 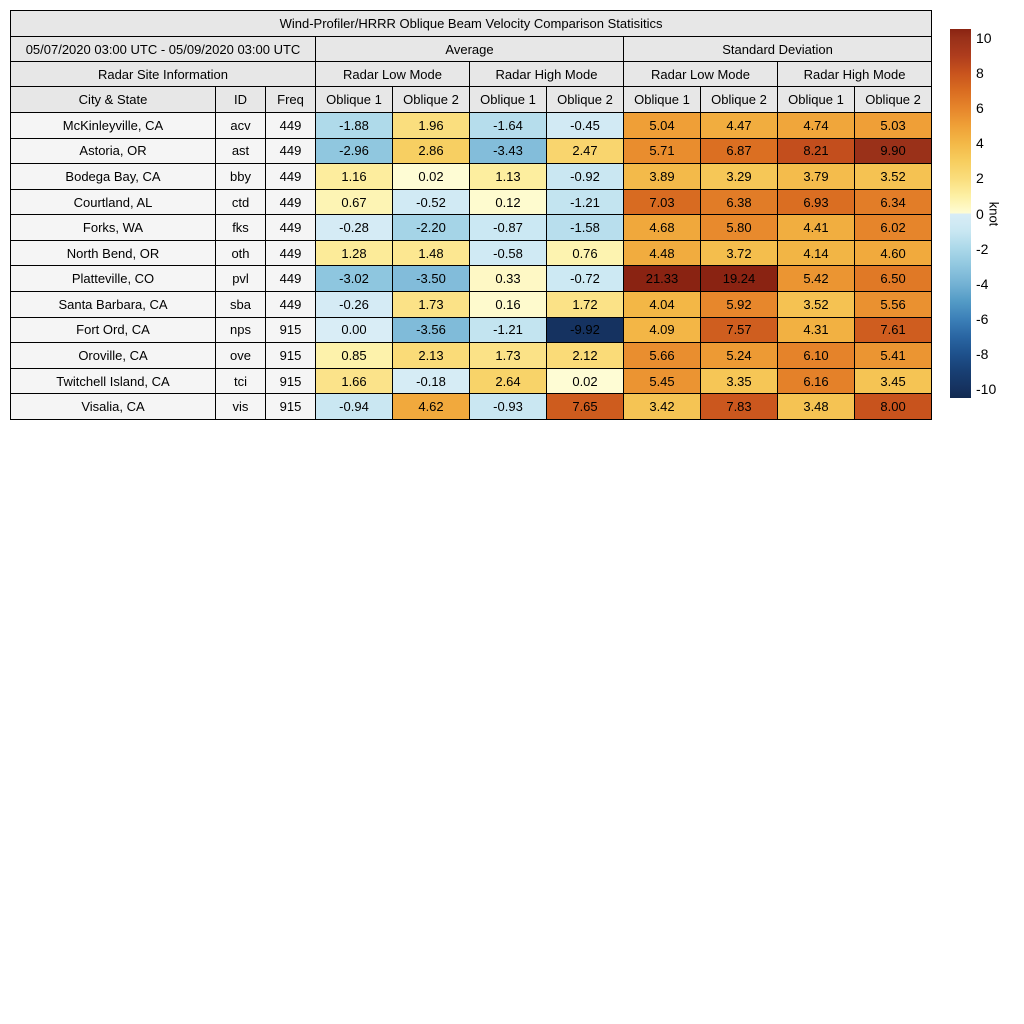 What do you see at coordinates (893, 279) in the screenshot?
I see `value-cell: 6.50` at bounding box center [893, 279].